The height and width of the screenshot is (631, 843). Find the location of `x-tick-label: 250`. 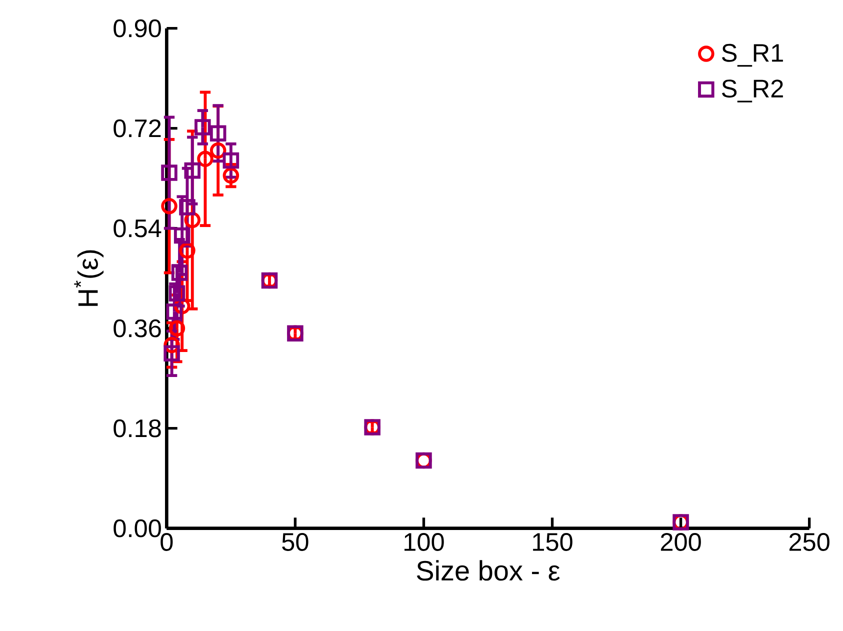

x-tick-label: 250 is located at coordinates (809, 542).